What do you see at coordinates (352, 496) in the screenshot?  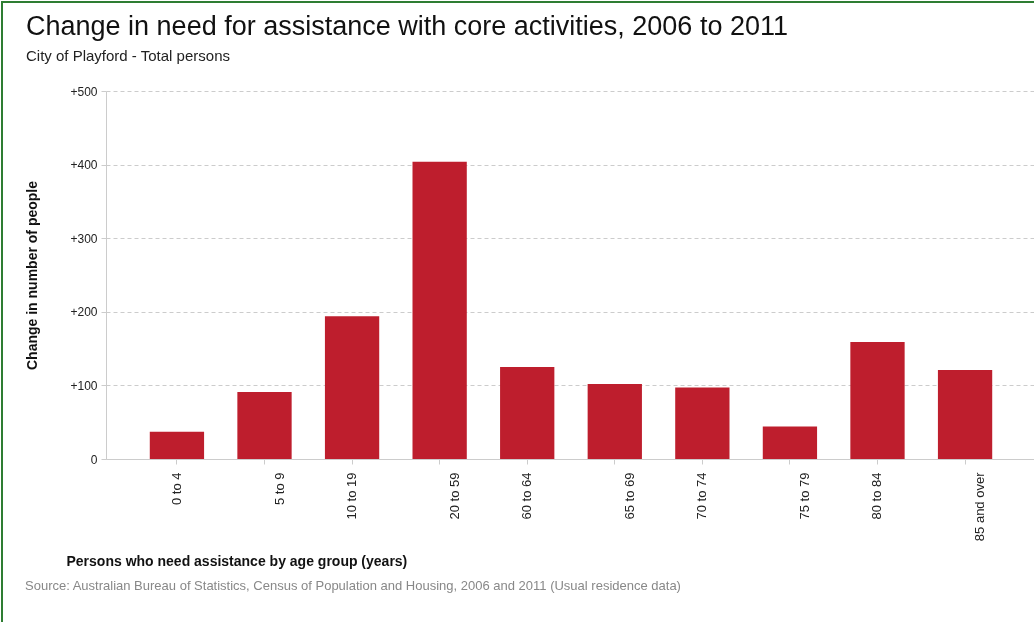 I see `x-tick-label: 10 to 19` at bounding box center [352, 496].